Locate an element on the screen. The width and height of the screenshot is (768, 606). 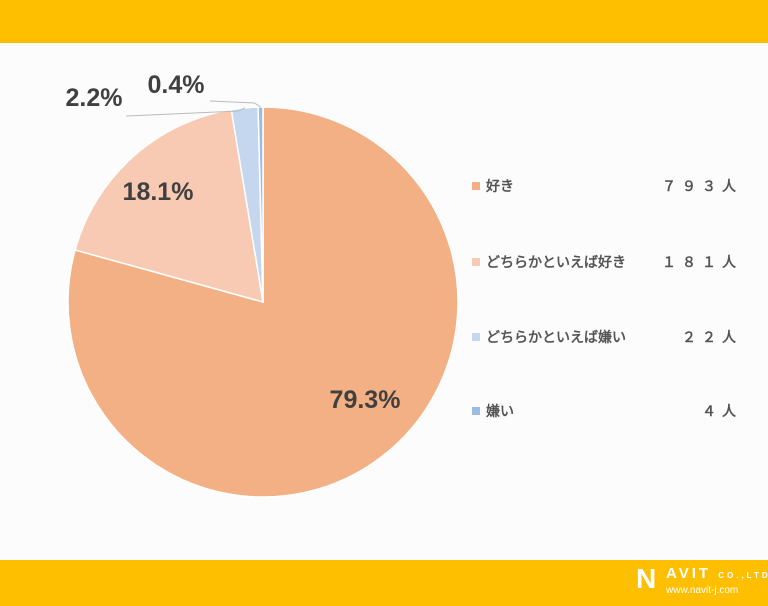
legend-count: ２２人 is located at coordinates (712, 338).